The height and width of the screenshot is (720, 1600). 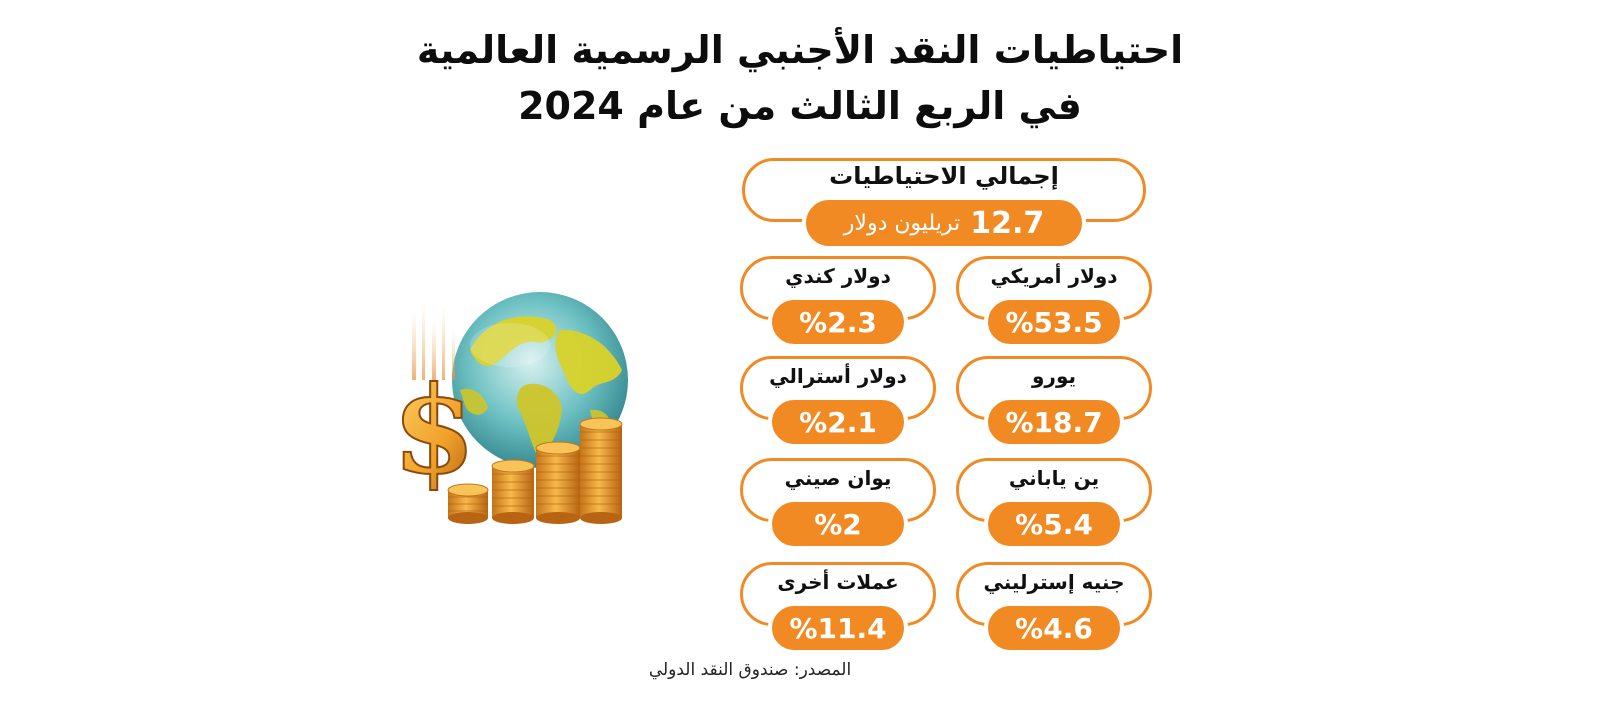 I want to click on currency-share: %53.5, so click(x=1054, y=322).